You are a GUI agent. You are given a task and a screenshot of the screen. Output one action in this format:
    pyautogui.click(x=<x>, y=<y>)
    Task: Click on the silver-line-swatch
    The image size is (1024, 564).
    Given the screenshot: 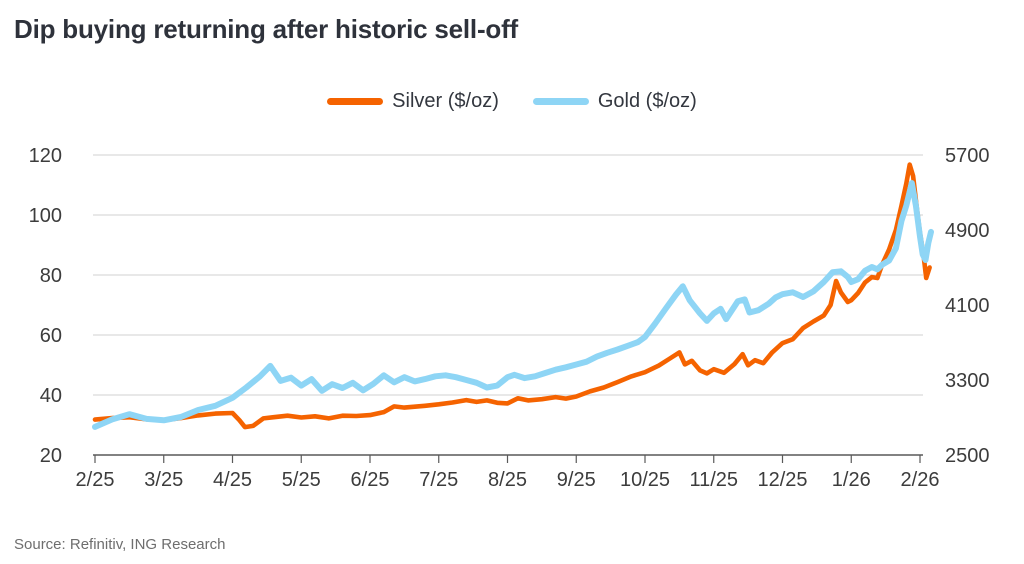 What is the action you would take?
    pyautogui.click(x=355, y=101)
    